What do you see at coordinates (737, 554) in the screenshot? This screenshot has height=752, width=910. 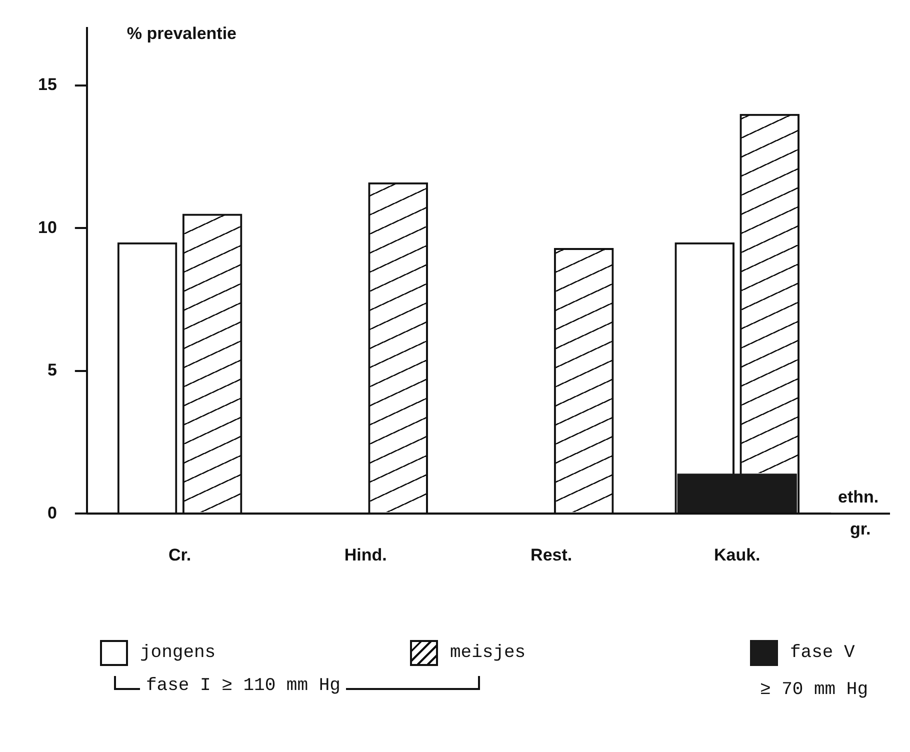 I see `x-tick-label: Kauk.` at bounding box center [737, 554].